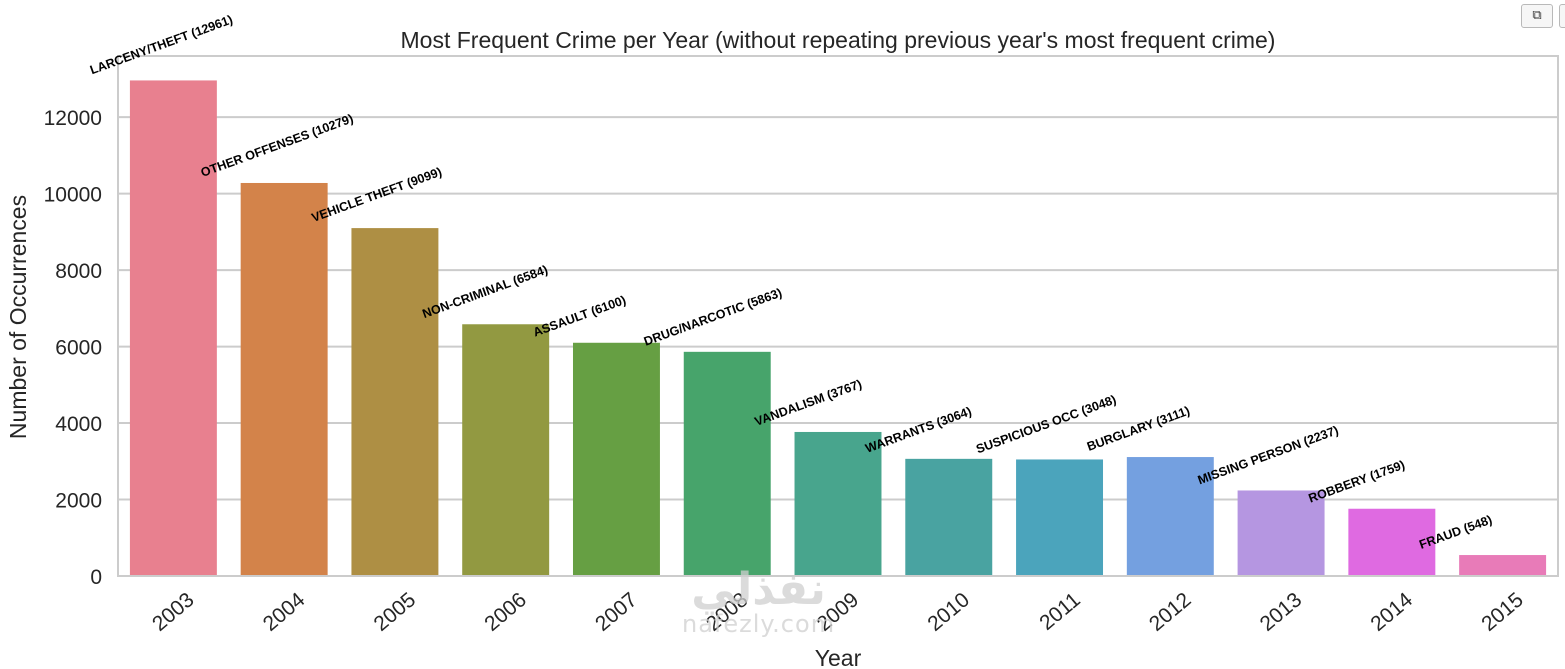 This screenshot has height=669, width=1565. What do you see at coordinates (78, 424) in the screenshot?
I see `y-tick-label: 4000` at bounding box center [78, 424].